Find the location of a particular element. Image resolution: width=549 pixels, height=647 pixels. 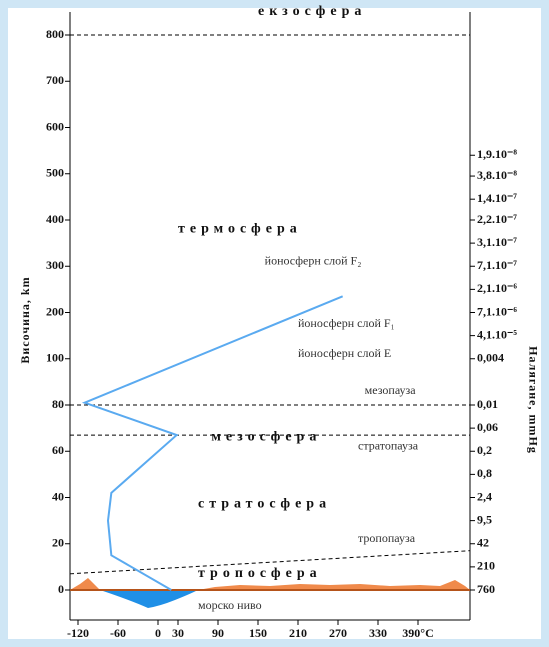

y-tick-label: 700 is located at coordinates (55, 80).